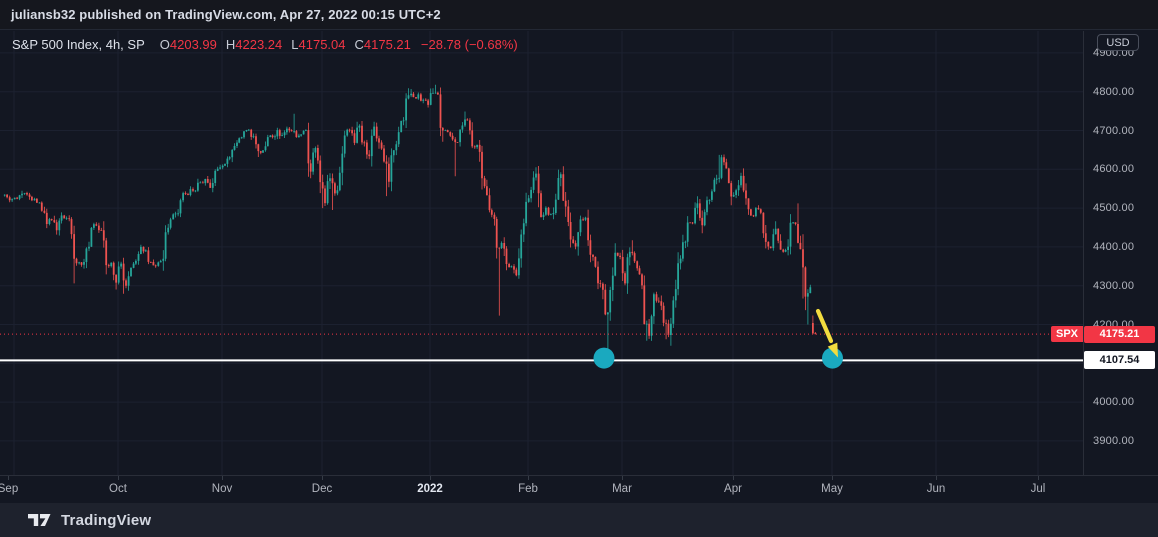 This screenshot has width=1158, height=537. Describe the element at coordinates (39, 520) in the screenshot. I see `tradingview-logo-icon` at that location.